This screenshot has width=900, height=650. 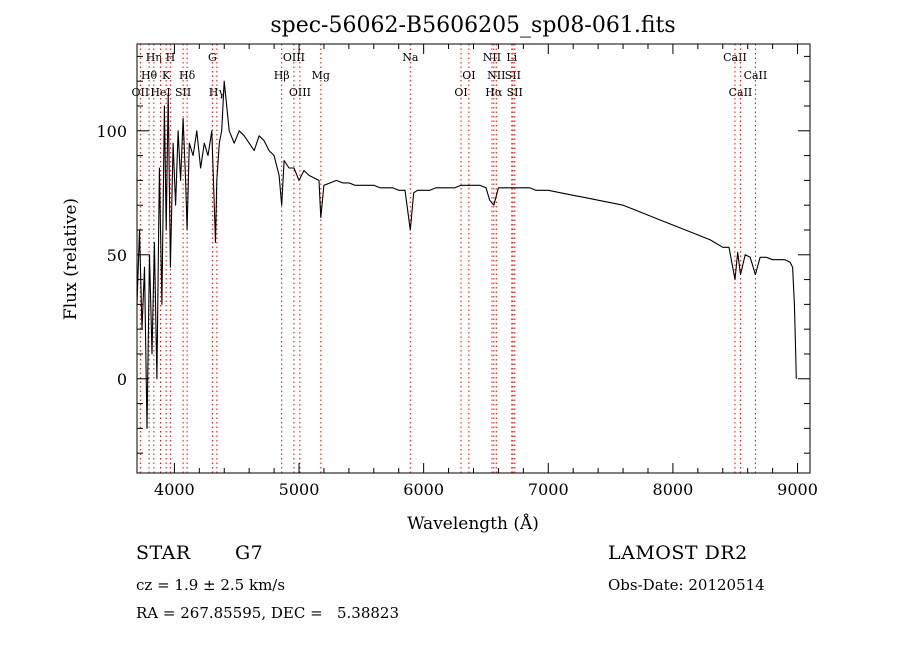 What do you see at coordinates (71, 259) in the screenshot?
I see `y-axis-label: Flux (relative)` at bounding box center [71, 259].